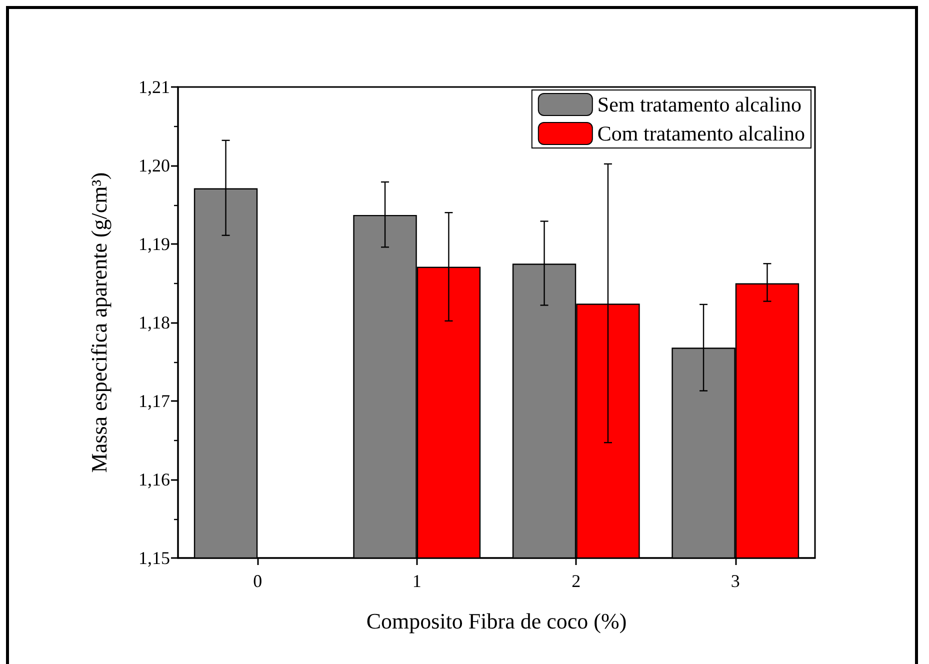 This screenshot has height=664, width=929. What do you see at coordinates (154, 401) in the screenshot?
I see `y-tick-label: 1,17` at bounding box center [154, 401].